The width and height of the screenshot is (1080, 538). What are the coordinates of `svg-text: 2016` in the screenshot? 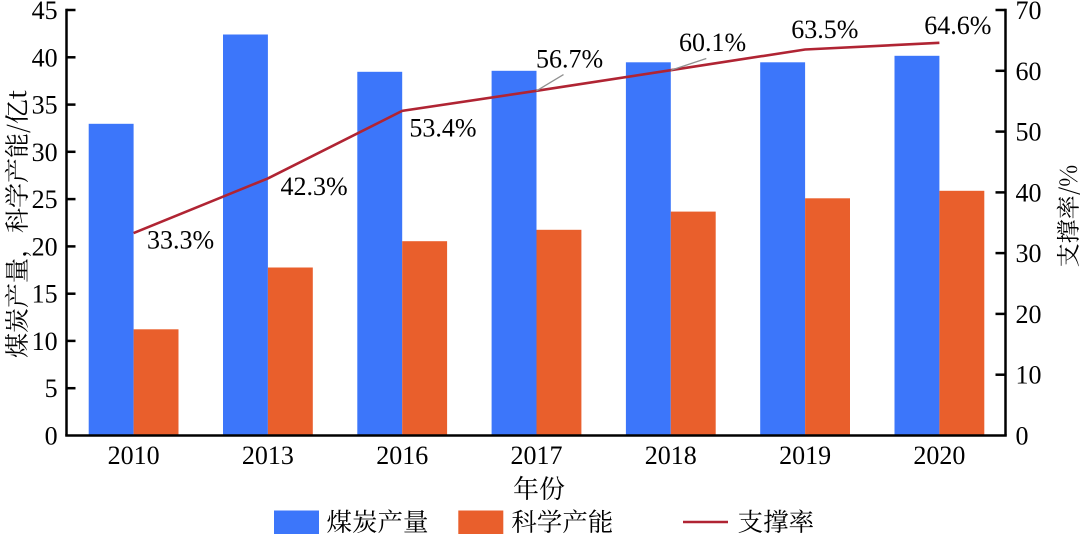 It's located at (402, 455).